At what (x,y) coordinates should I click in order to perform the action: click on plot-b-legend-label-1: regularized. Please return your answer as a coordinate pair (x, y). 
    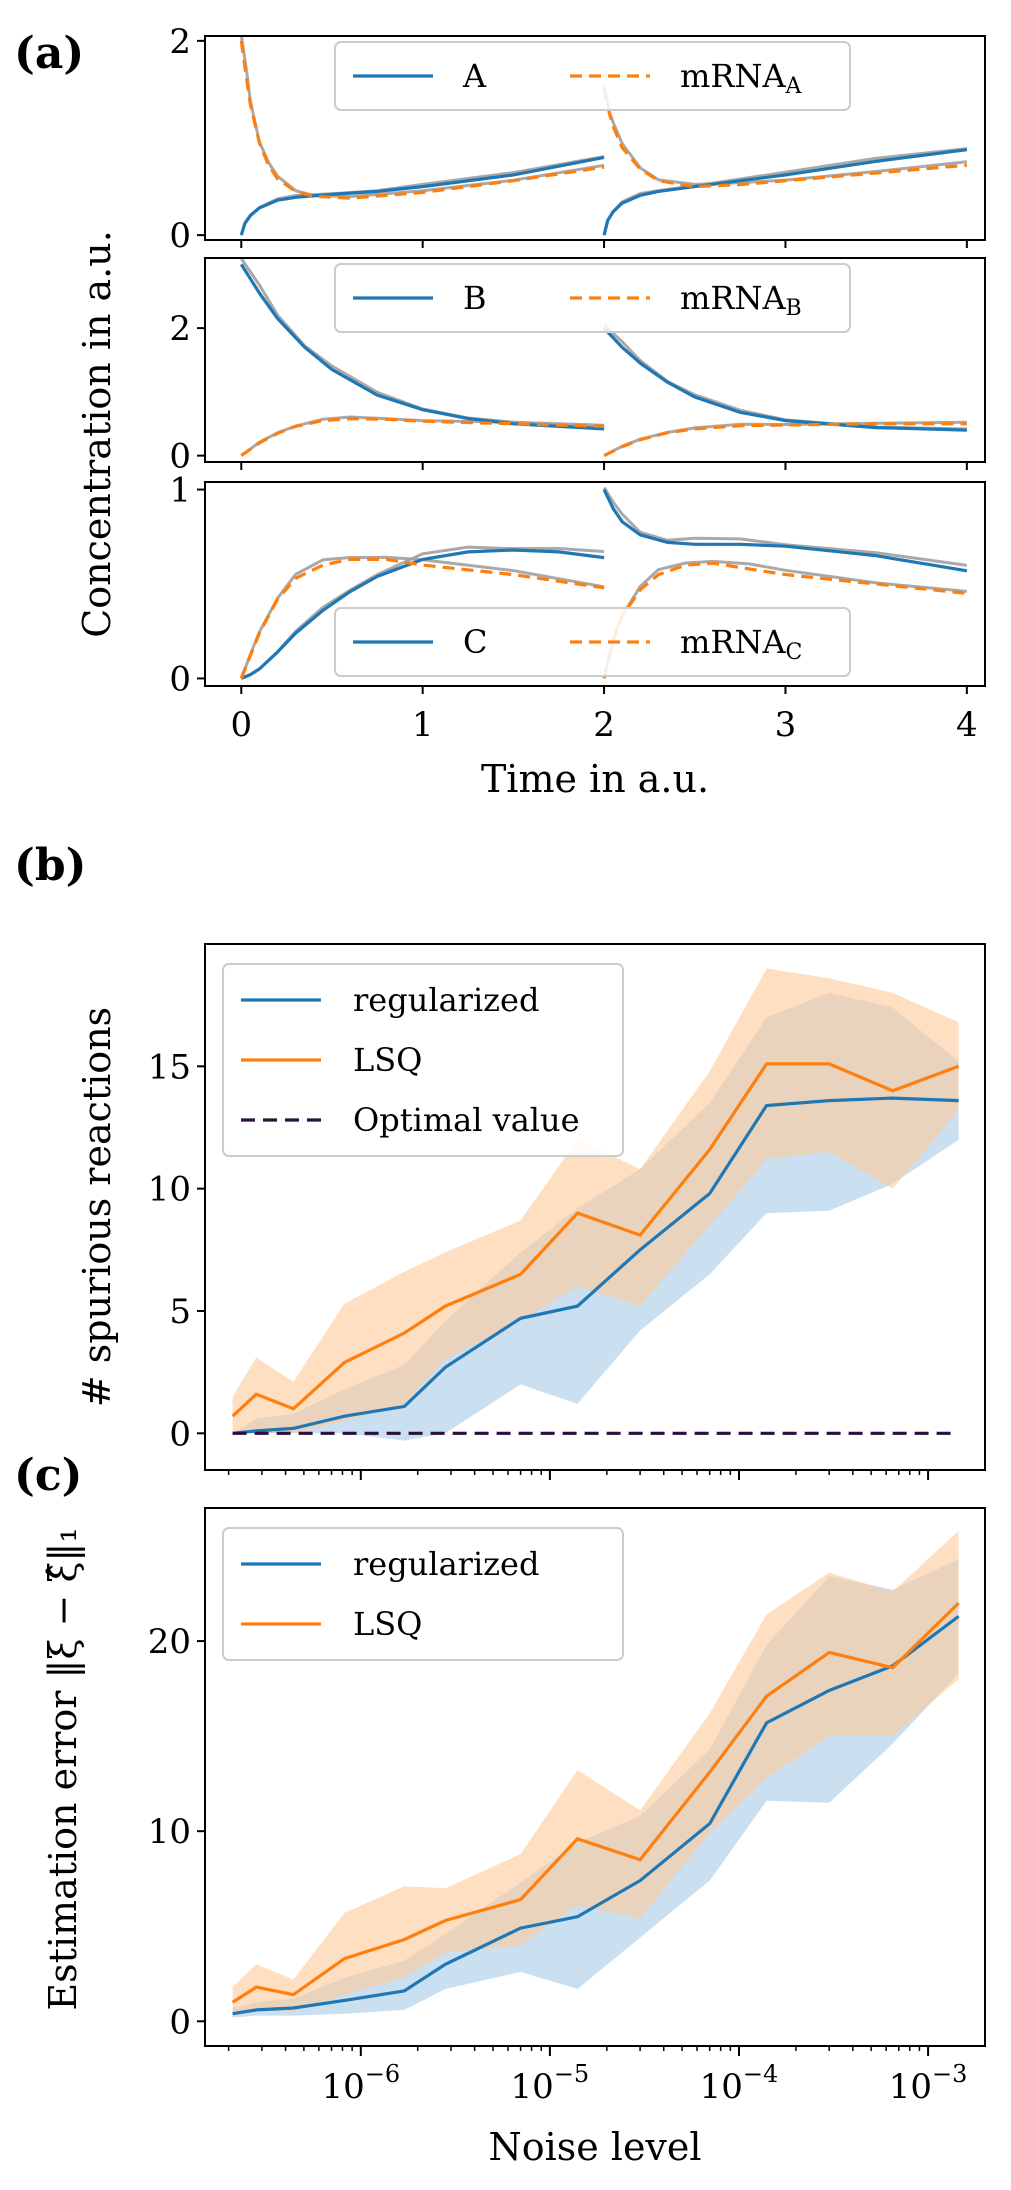
    Looking at the image, I should click on (446, 1000).